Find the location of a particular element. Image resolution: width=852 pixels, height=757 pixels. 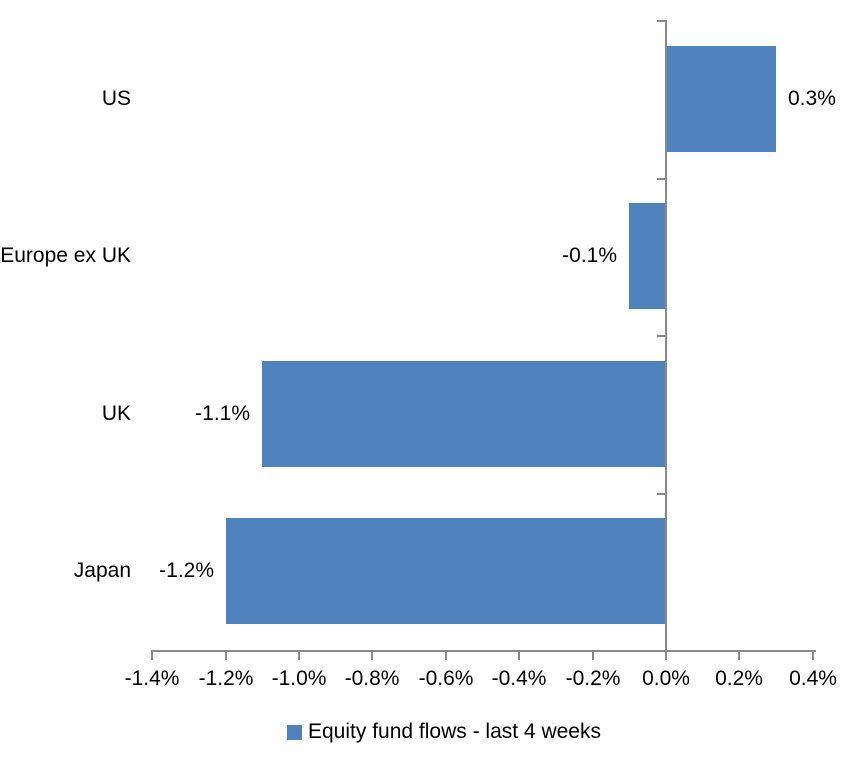

category-label-us: US is located at coordinates (116, 98).